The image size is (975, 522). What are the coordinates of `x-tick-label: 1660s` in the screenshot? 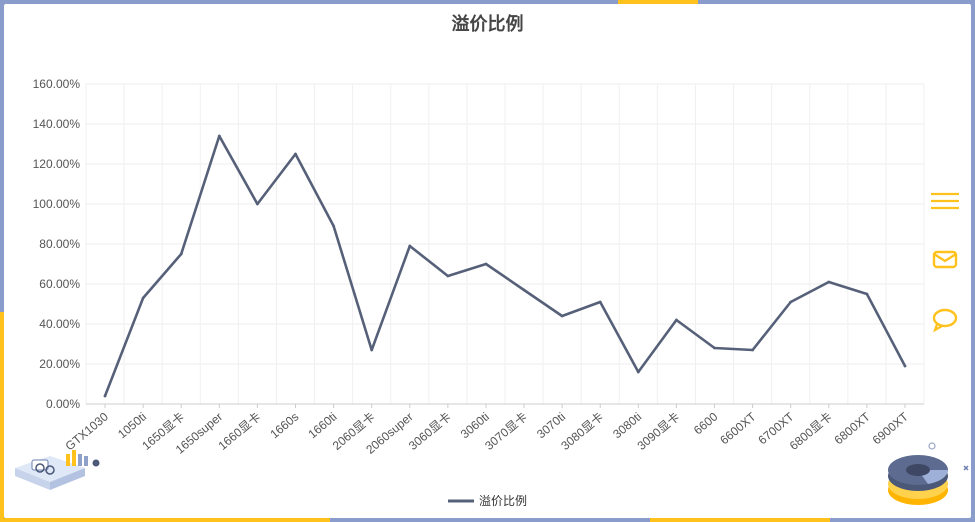 It's located at (284, 426).